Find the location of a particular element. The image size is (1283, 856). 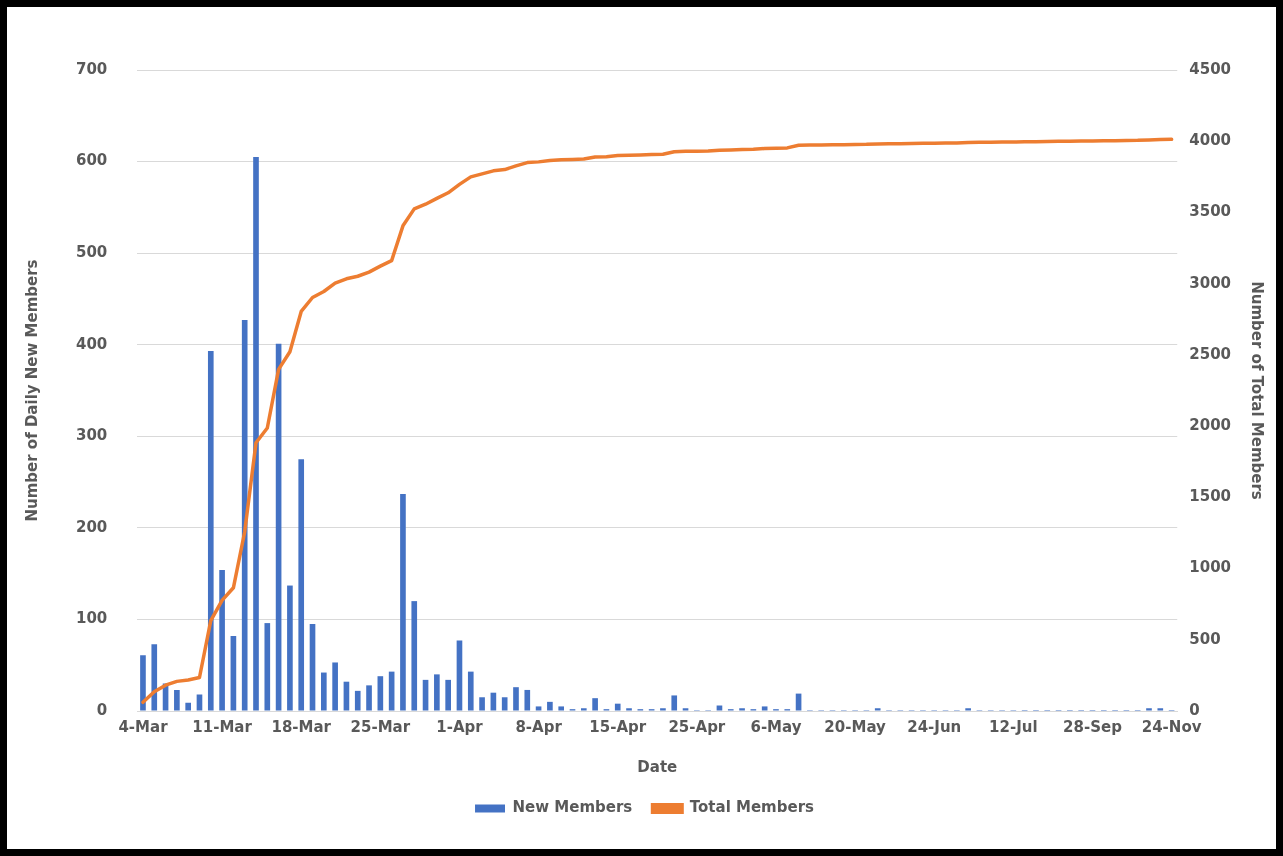

x-tick-label: 15-Apr is located at coordinates (618, 726).